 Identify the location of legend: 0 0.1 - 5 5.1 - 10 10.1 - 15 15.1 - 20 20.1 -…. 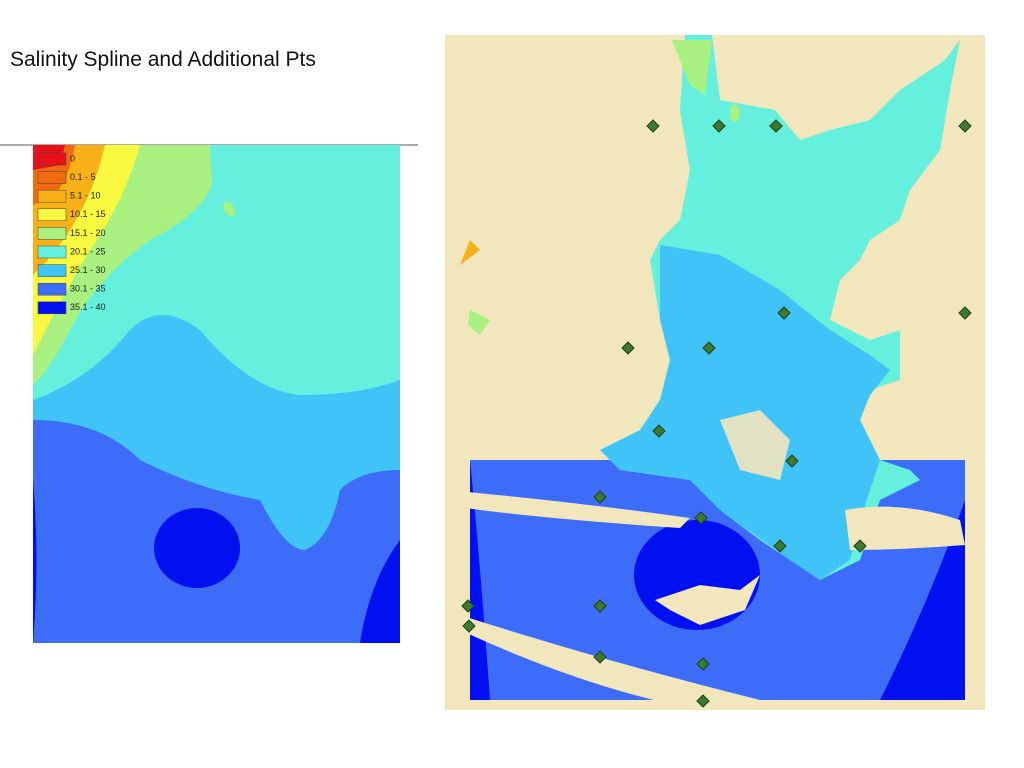
(71, 233).